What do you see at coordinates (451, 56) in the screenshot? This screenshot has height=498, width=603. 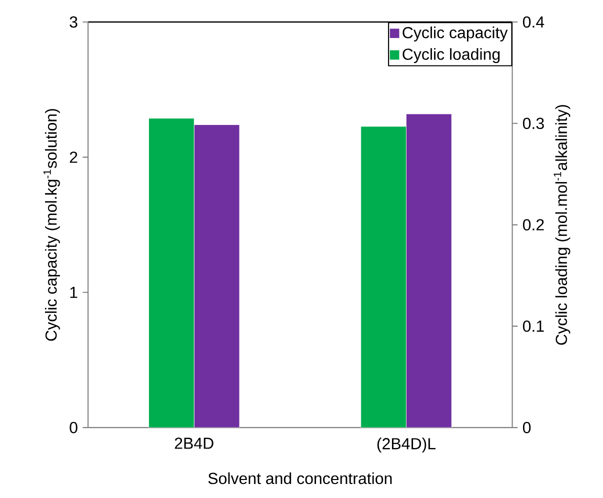 I see `legend-label: Cyclic loading` at bounding box center [451, 56].